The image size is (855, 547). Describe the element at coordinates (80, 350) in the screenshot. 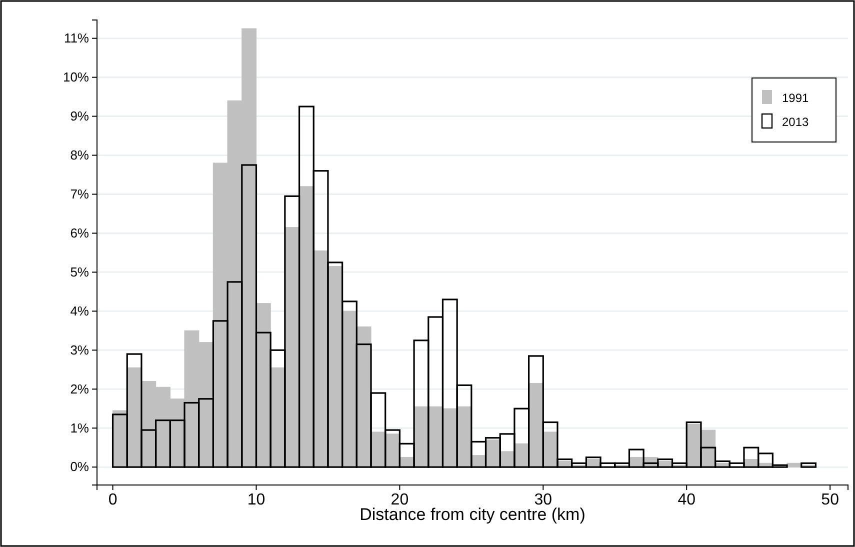

I see `y-tick-label: 3%` at that location.